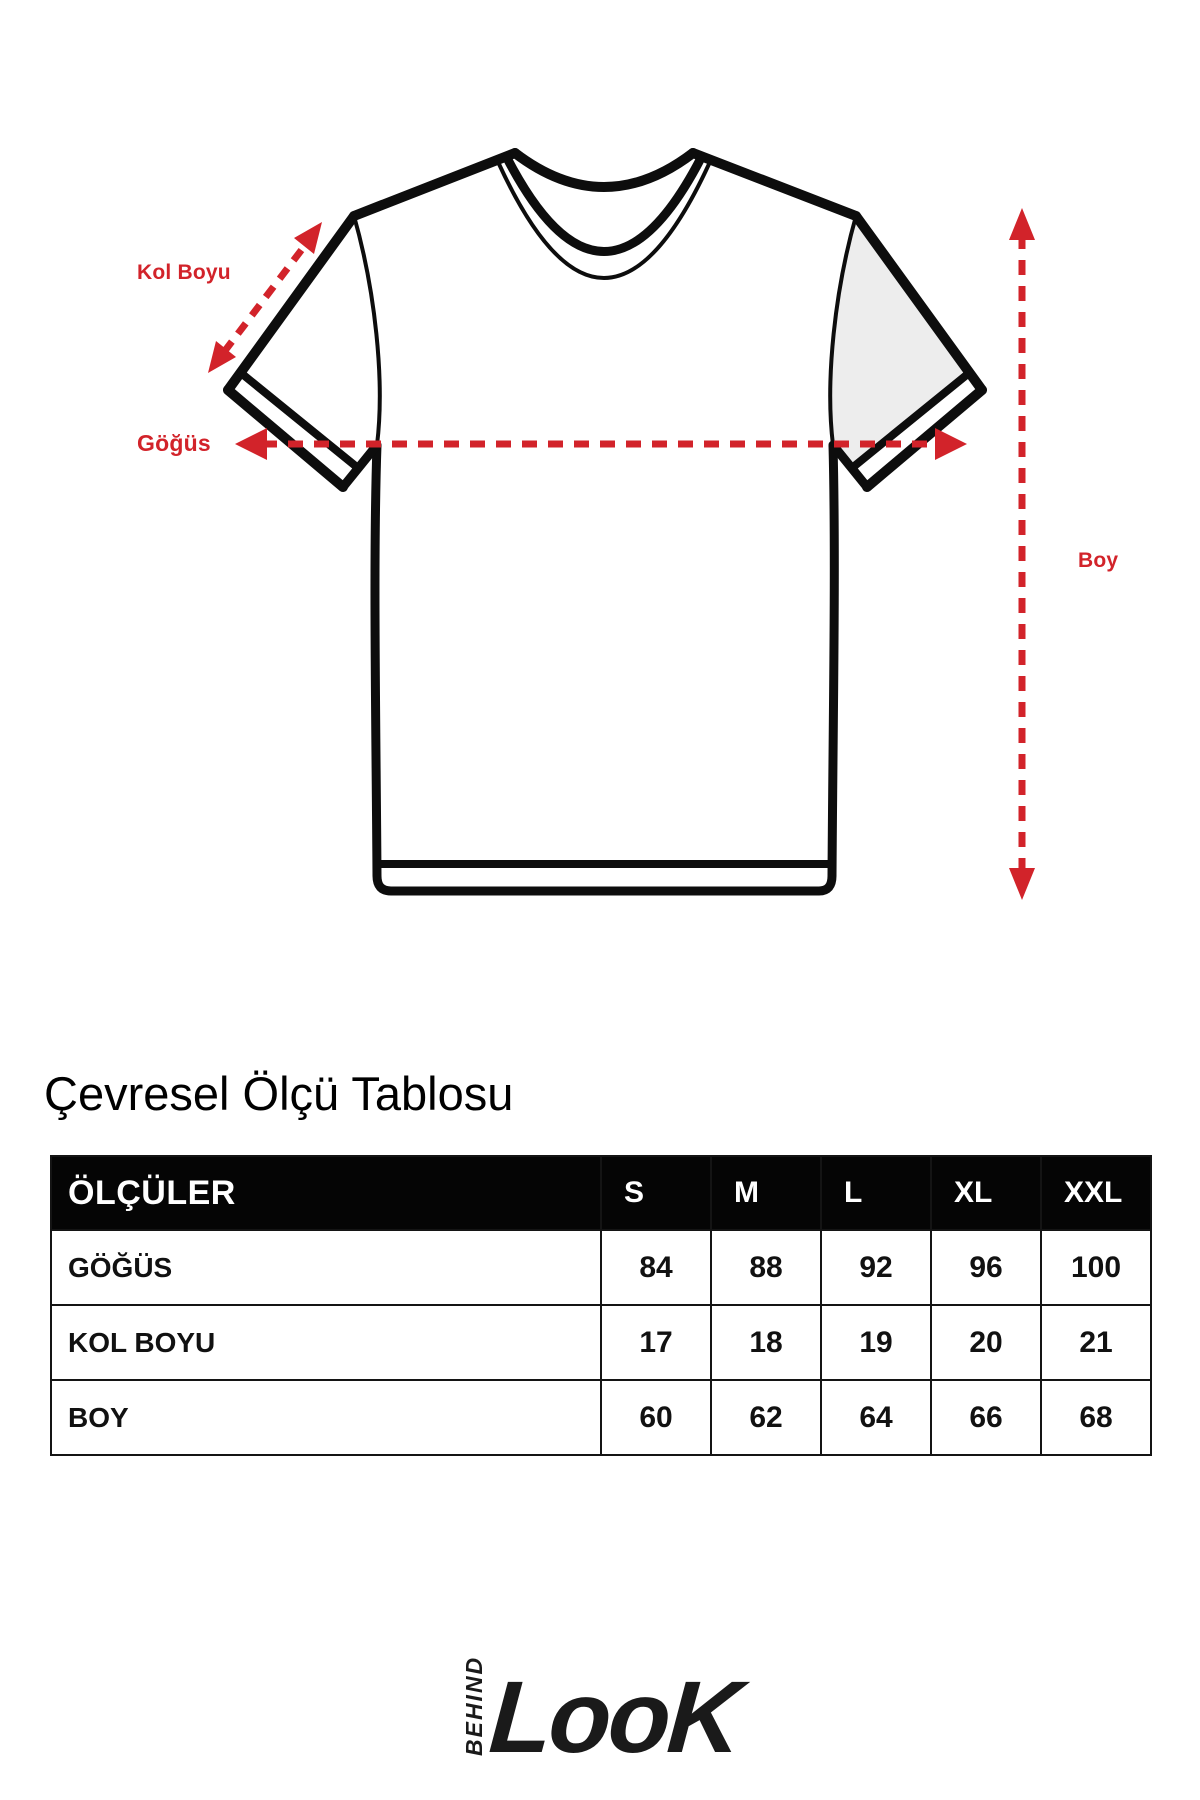  Describe the element at coordinates (876, 1417) in the screenshot. I see `cell-length-l: 64` at that location.